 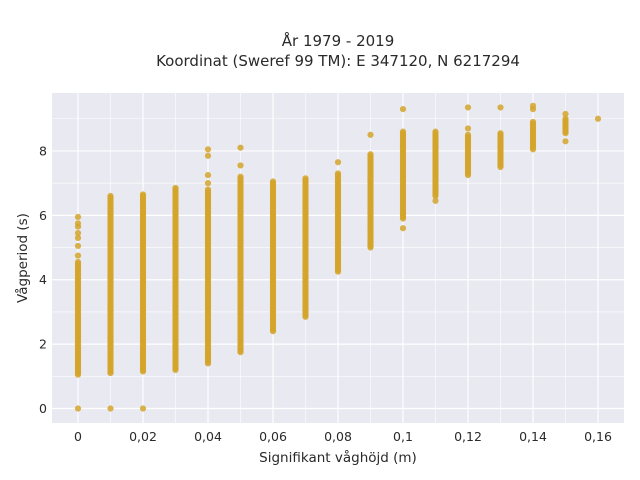 What do you see at coordinates (403, 436) in the screenshot?
I see `x-tick-label: 0,1` at bounding box center [403, 436].